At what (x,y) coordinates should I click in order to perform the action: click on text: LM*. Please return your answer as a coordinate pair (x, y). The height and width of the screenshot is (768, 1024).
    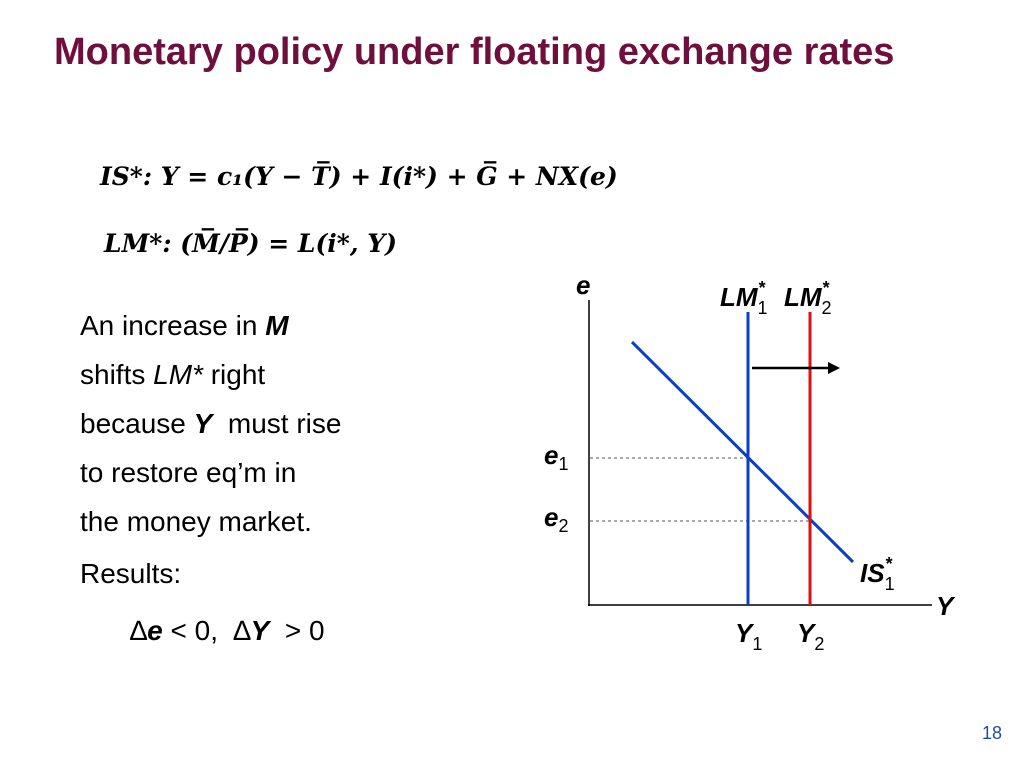
    Looking at the image, I should click on (178, 374).